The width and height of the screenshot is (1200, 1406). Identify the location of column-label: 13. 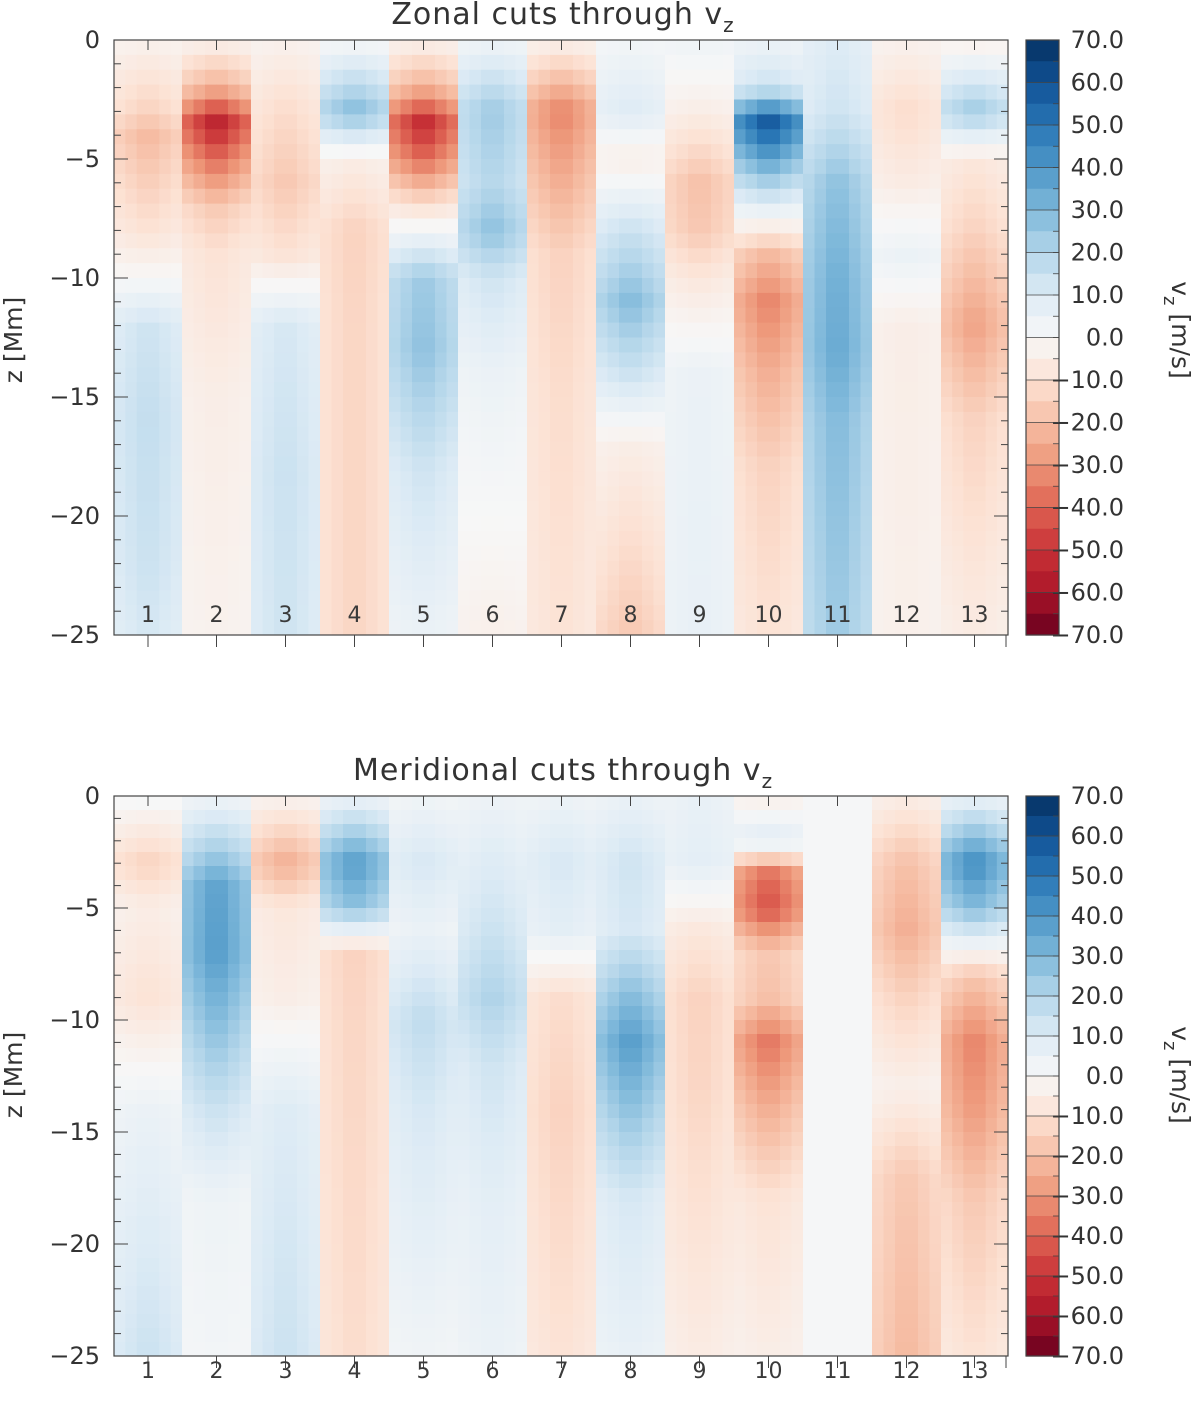
(975, 615).